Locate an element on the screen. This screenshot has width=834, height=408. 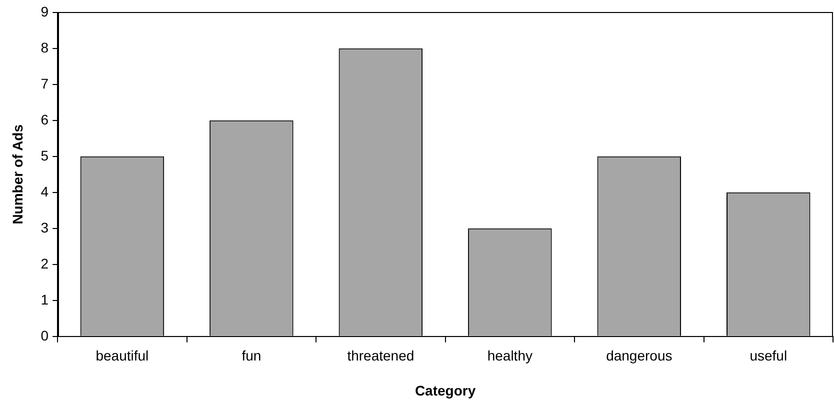
x-tick-label: beautiful is located at coordinates (122, 356).